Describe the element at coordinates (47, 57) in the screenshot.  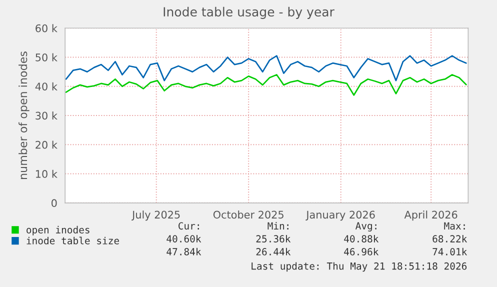
I see `y-tick-label: 50 k` at that location.